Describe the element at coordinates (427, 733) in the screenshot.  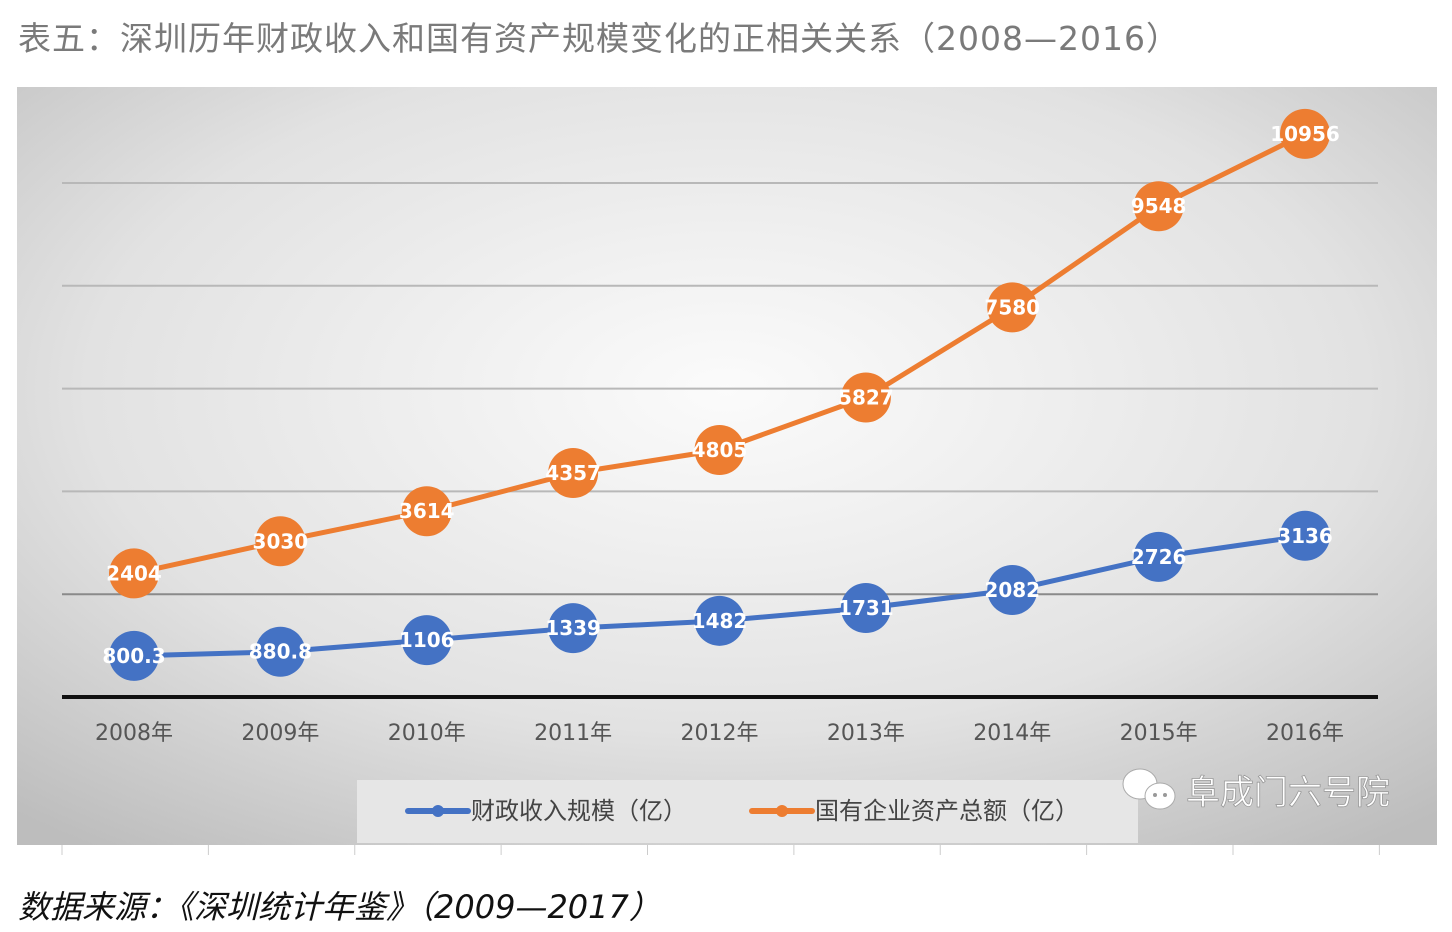
I see `x-tick-label: 2010年` at that location.